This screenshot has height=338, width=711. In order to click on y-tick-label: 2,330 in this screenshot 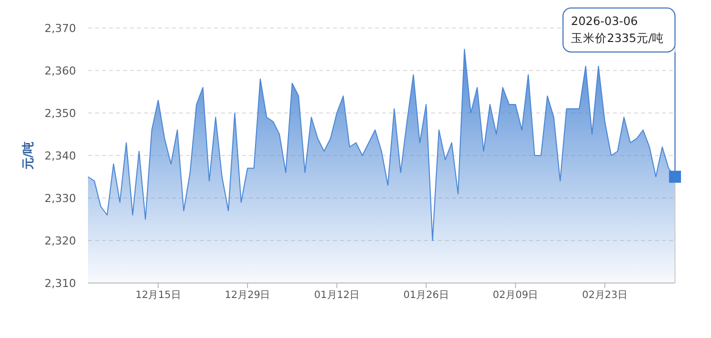, I will do `click(60, 198)`.